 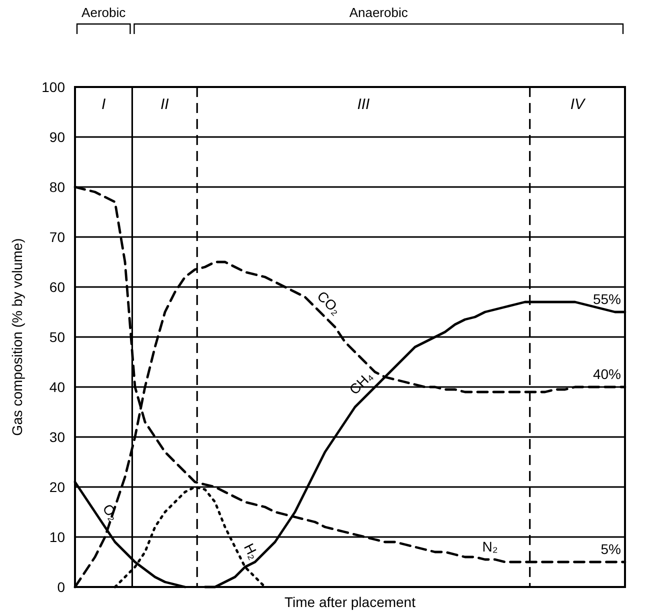 What do you see at coordinates (54, 86) in the screenshot?
I see `y-tick-label: 100` at bounding box center [54, 86].